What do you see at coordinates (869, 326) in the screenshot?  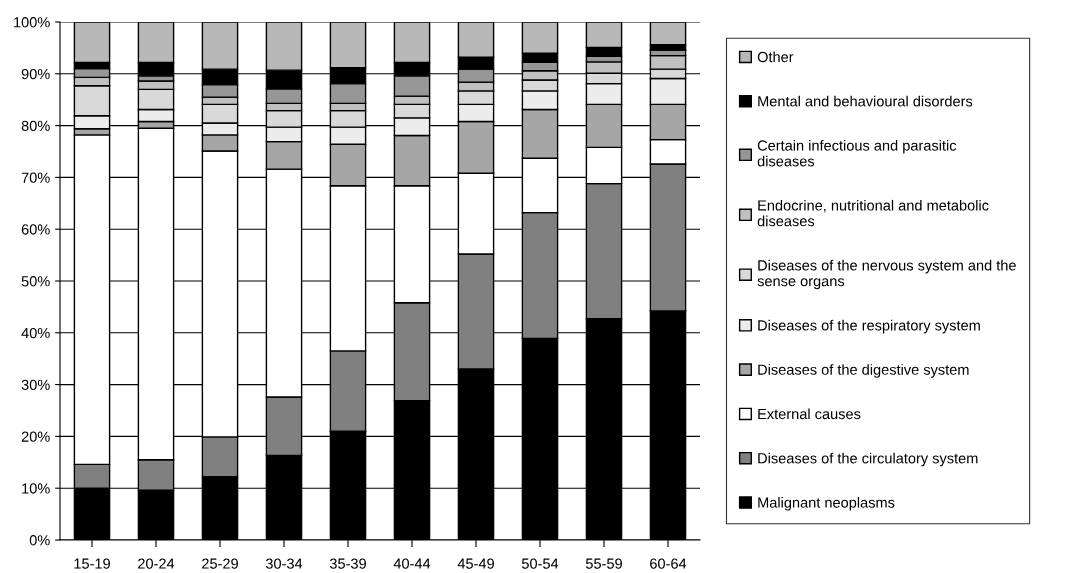 I see `legend-label: Diseases of the respiratory system` at bounding box center [869, 326].